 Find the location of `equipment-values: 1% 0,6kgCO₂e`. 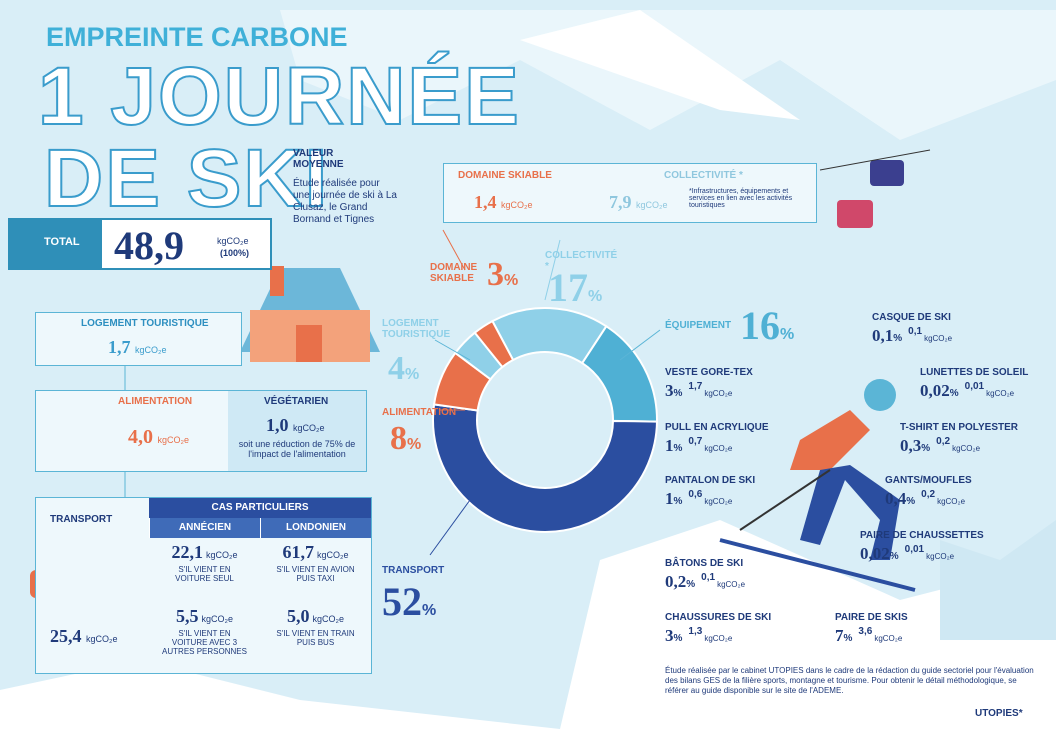

equipment-values: 1% 0,6kgCO₂e is located at coordinates (698, 499).